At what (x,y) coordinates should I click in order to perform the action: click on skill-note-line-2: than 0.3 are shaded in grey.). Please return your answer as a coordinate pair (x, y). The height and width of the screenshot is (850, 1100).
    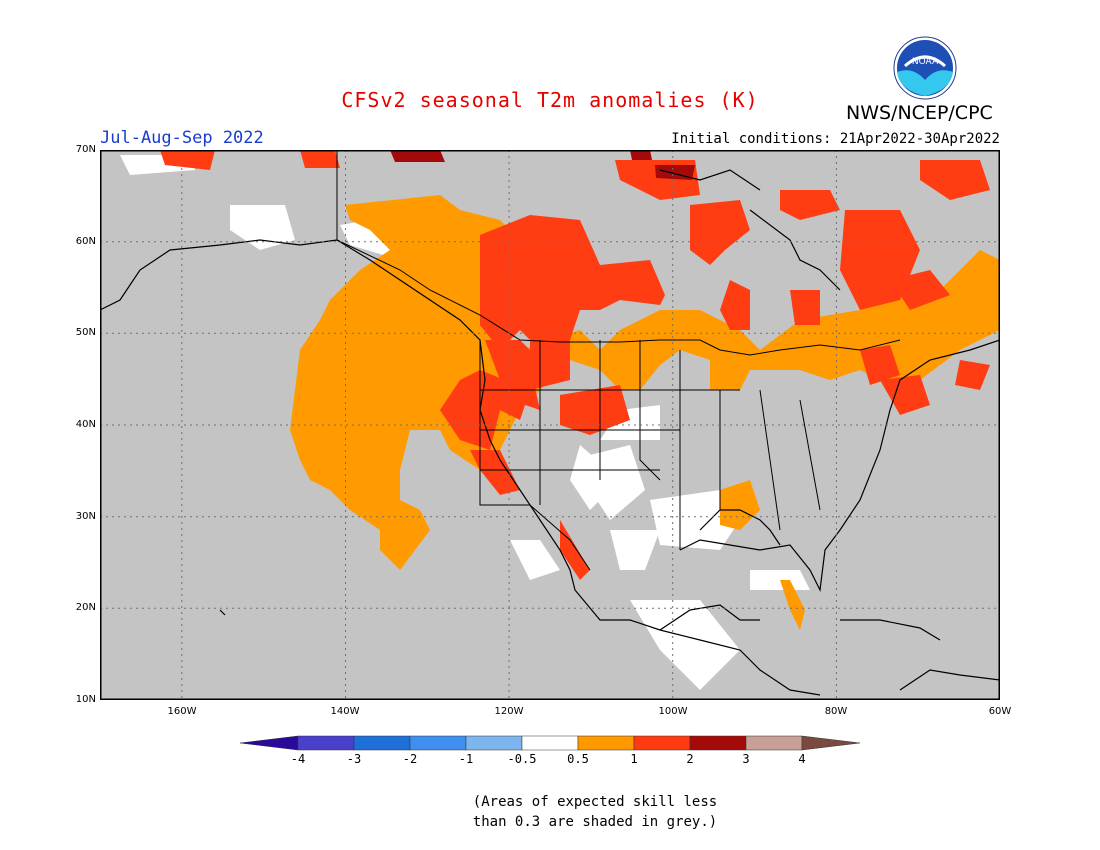
    Looking at the image, I should click on (595, 822).